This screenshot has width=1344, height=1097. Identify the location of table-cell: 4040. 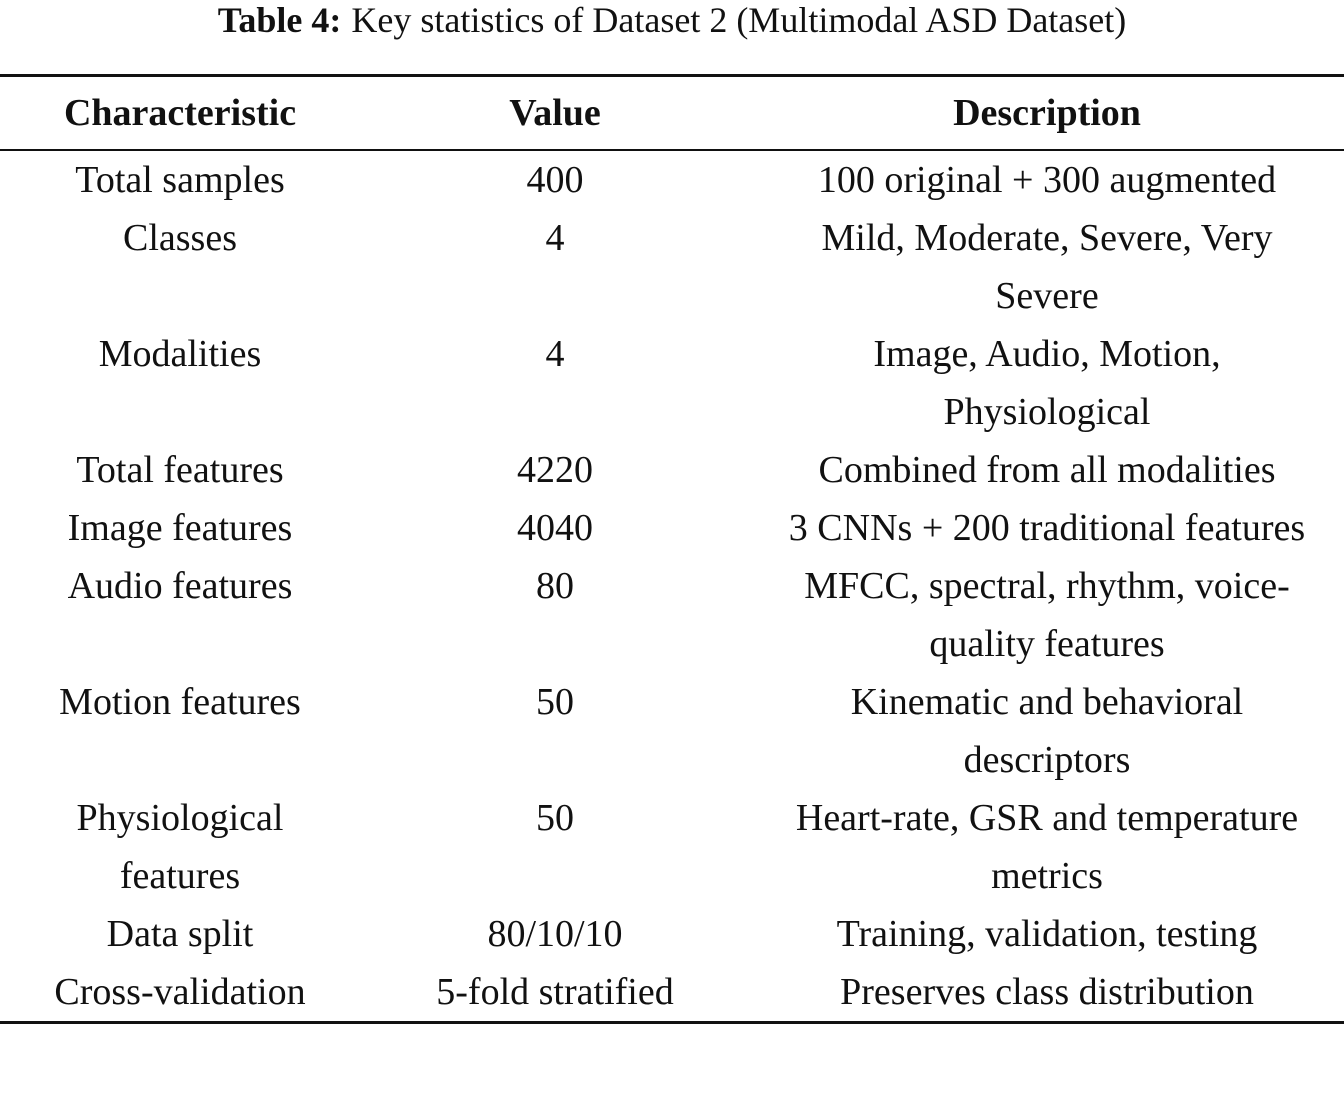
(555, 528).